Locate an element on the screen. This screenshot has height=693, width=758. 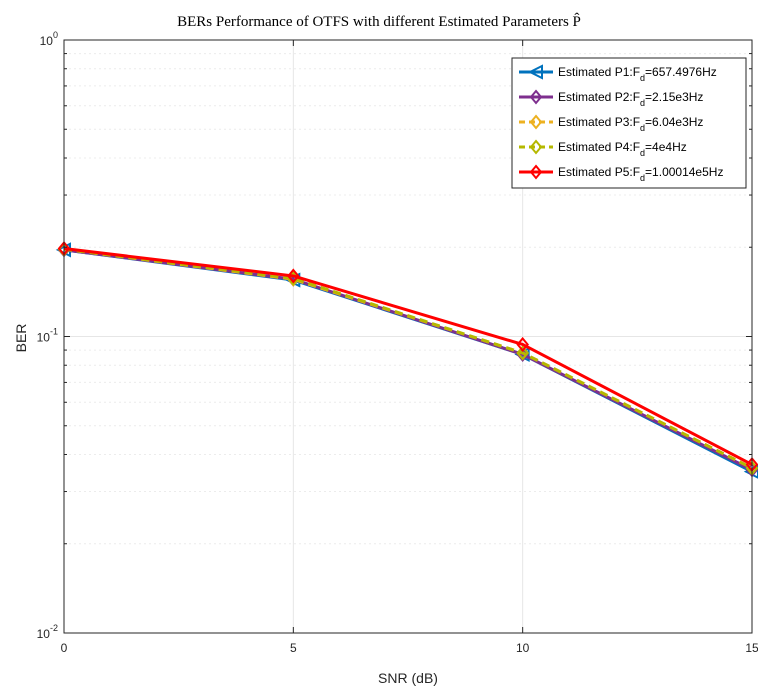
legend-label: Estimated P2:Fd=2.15e3Hz is located at coordinates (630, 99).